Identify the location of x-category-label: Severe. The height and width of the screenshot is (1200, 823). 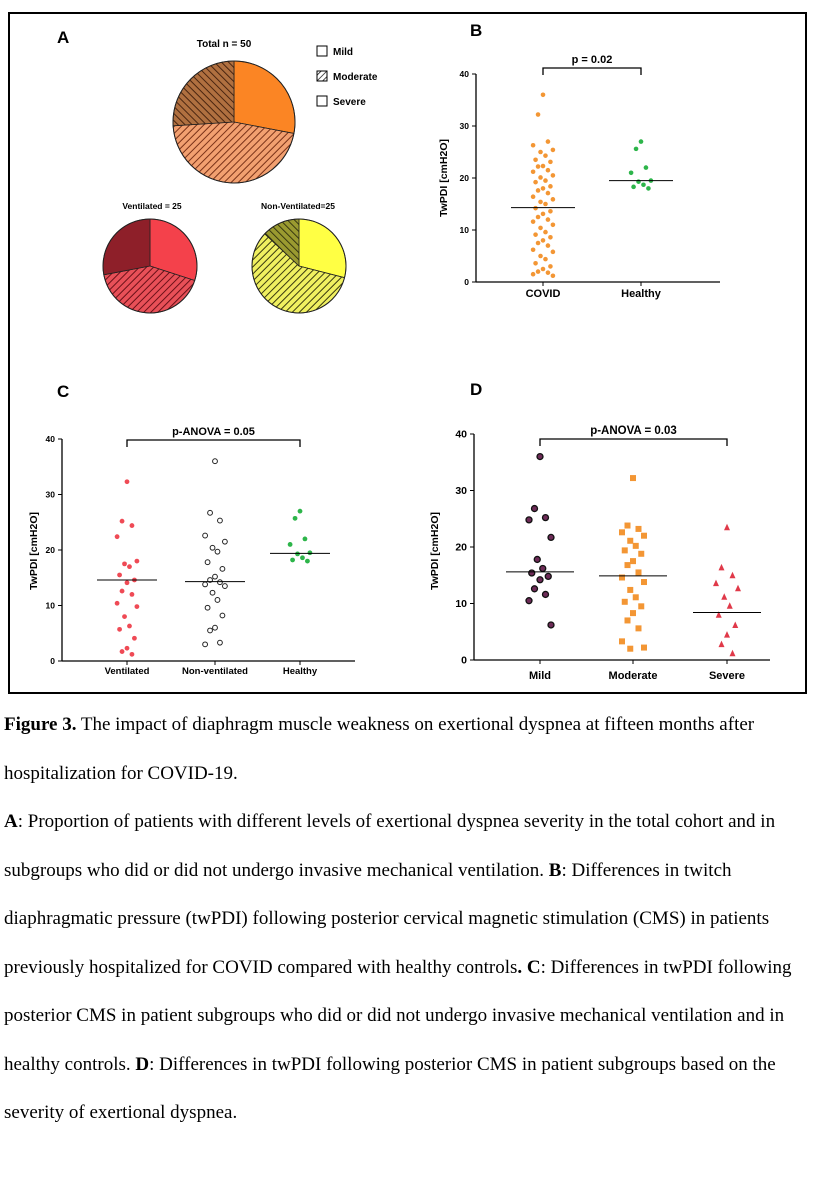
(727, 676).